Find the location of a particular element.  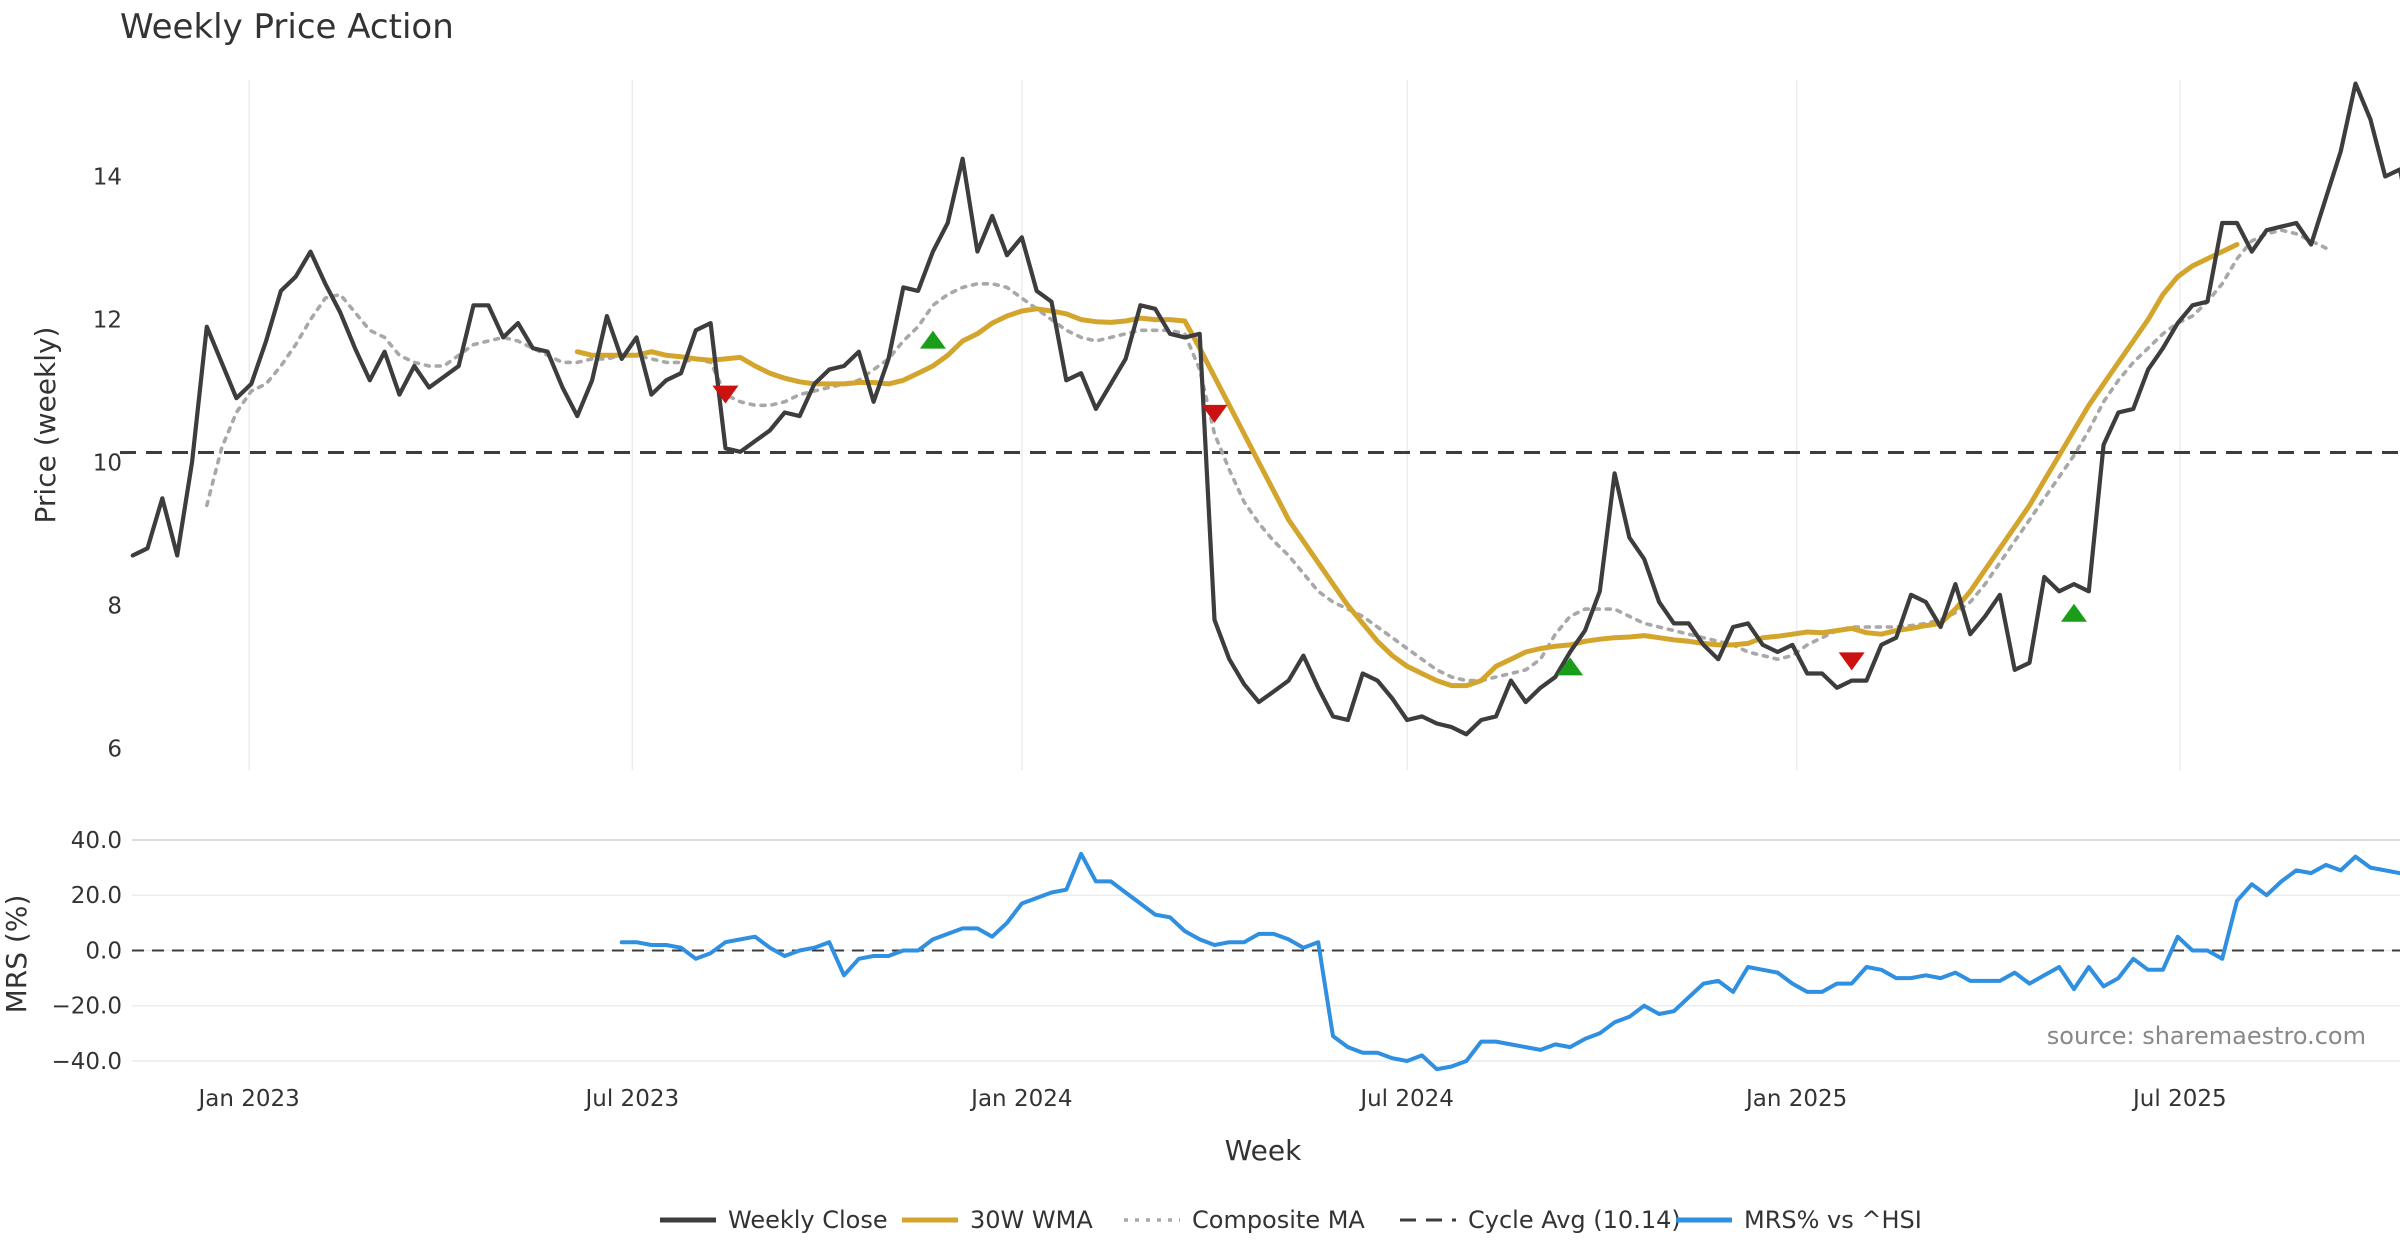

price-y-tick-label: 14 is located at coordinates (107, 178).